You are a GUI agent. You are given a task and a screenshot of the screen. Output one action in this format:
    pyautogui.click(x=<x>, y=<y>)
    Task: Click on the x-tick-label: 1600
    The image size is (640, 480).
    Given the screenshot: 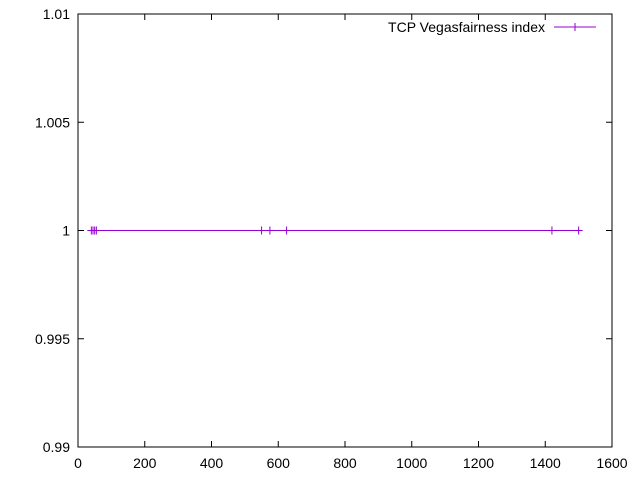 What is the action you would take?
    pyautogui.click(x=611, y=463)
    